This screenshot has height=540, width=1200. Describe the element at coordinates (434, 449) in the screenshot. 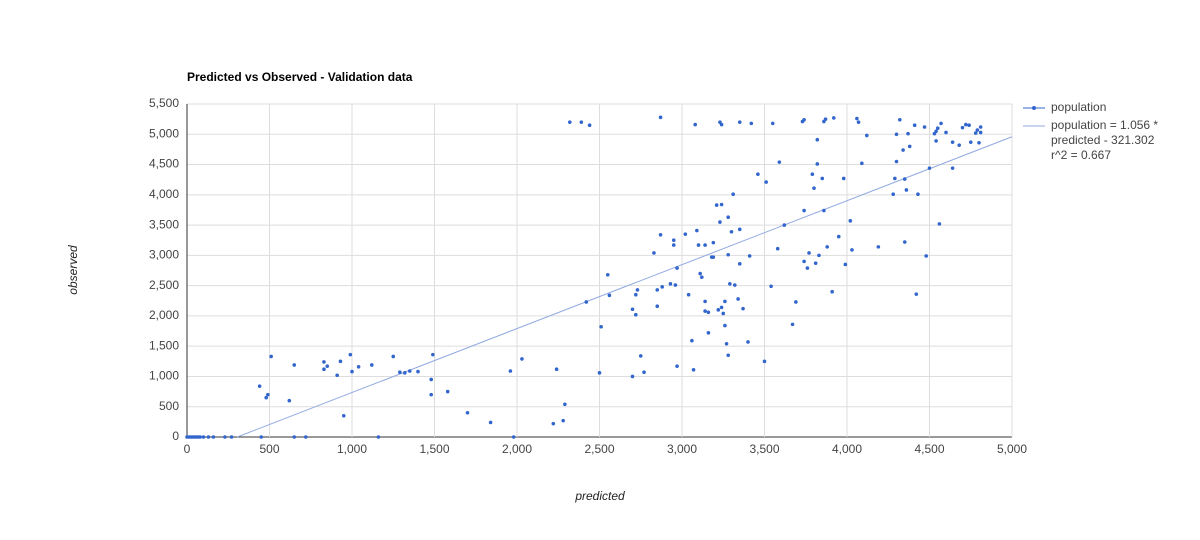

I see `x-tick-label: 1,500` at that location.